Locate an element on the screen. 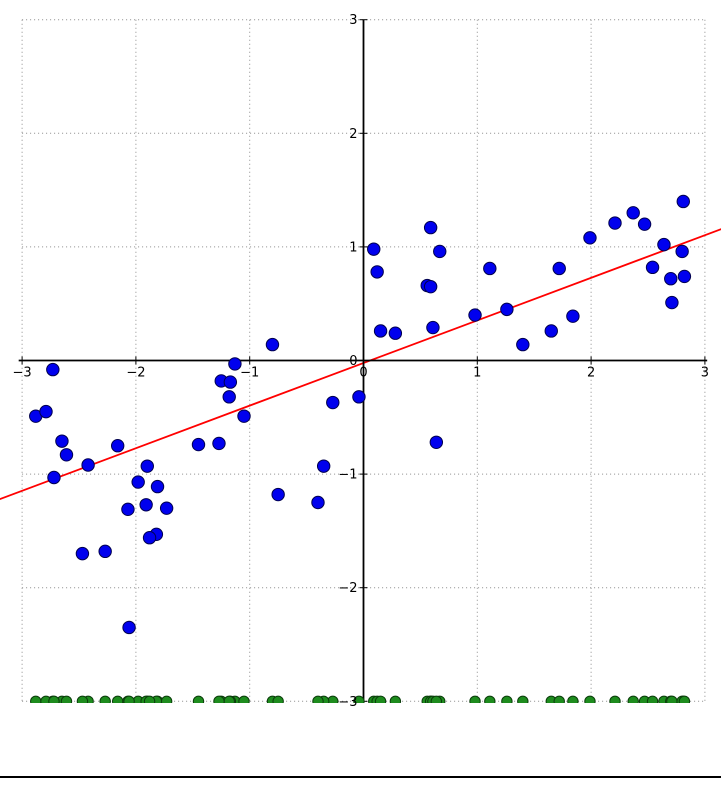  x-tick-label: −3 is located at coordinates (22, 373).